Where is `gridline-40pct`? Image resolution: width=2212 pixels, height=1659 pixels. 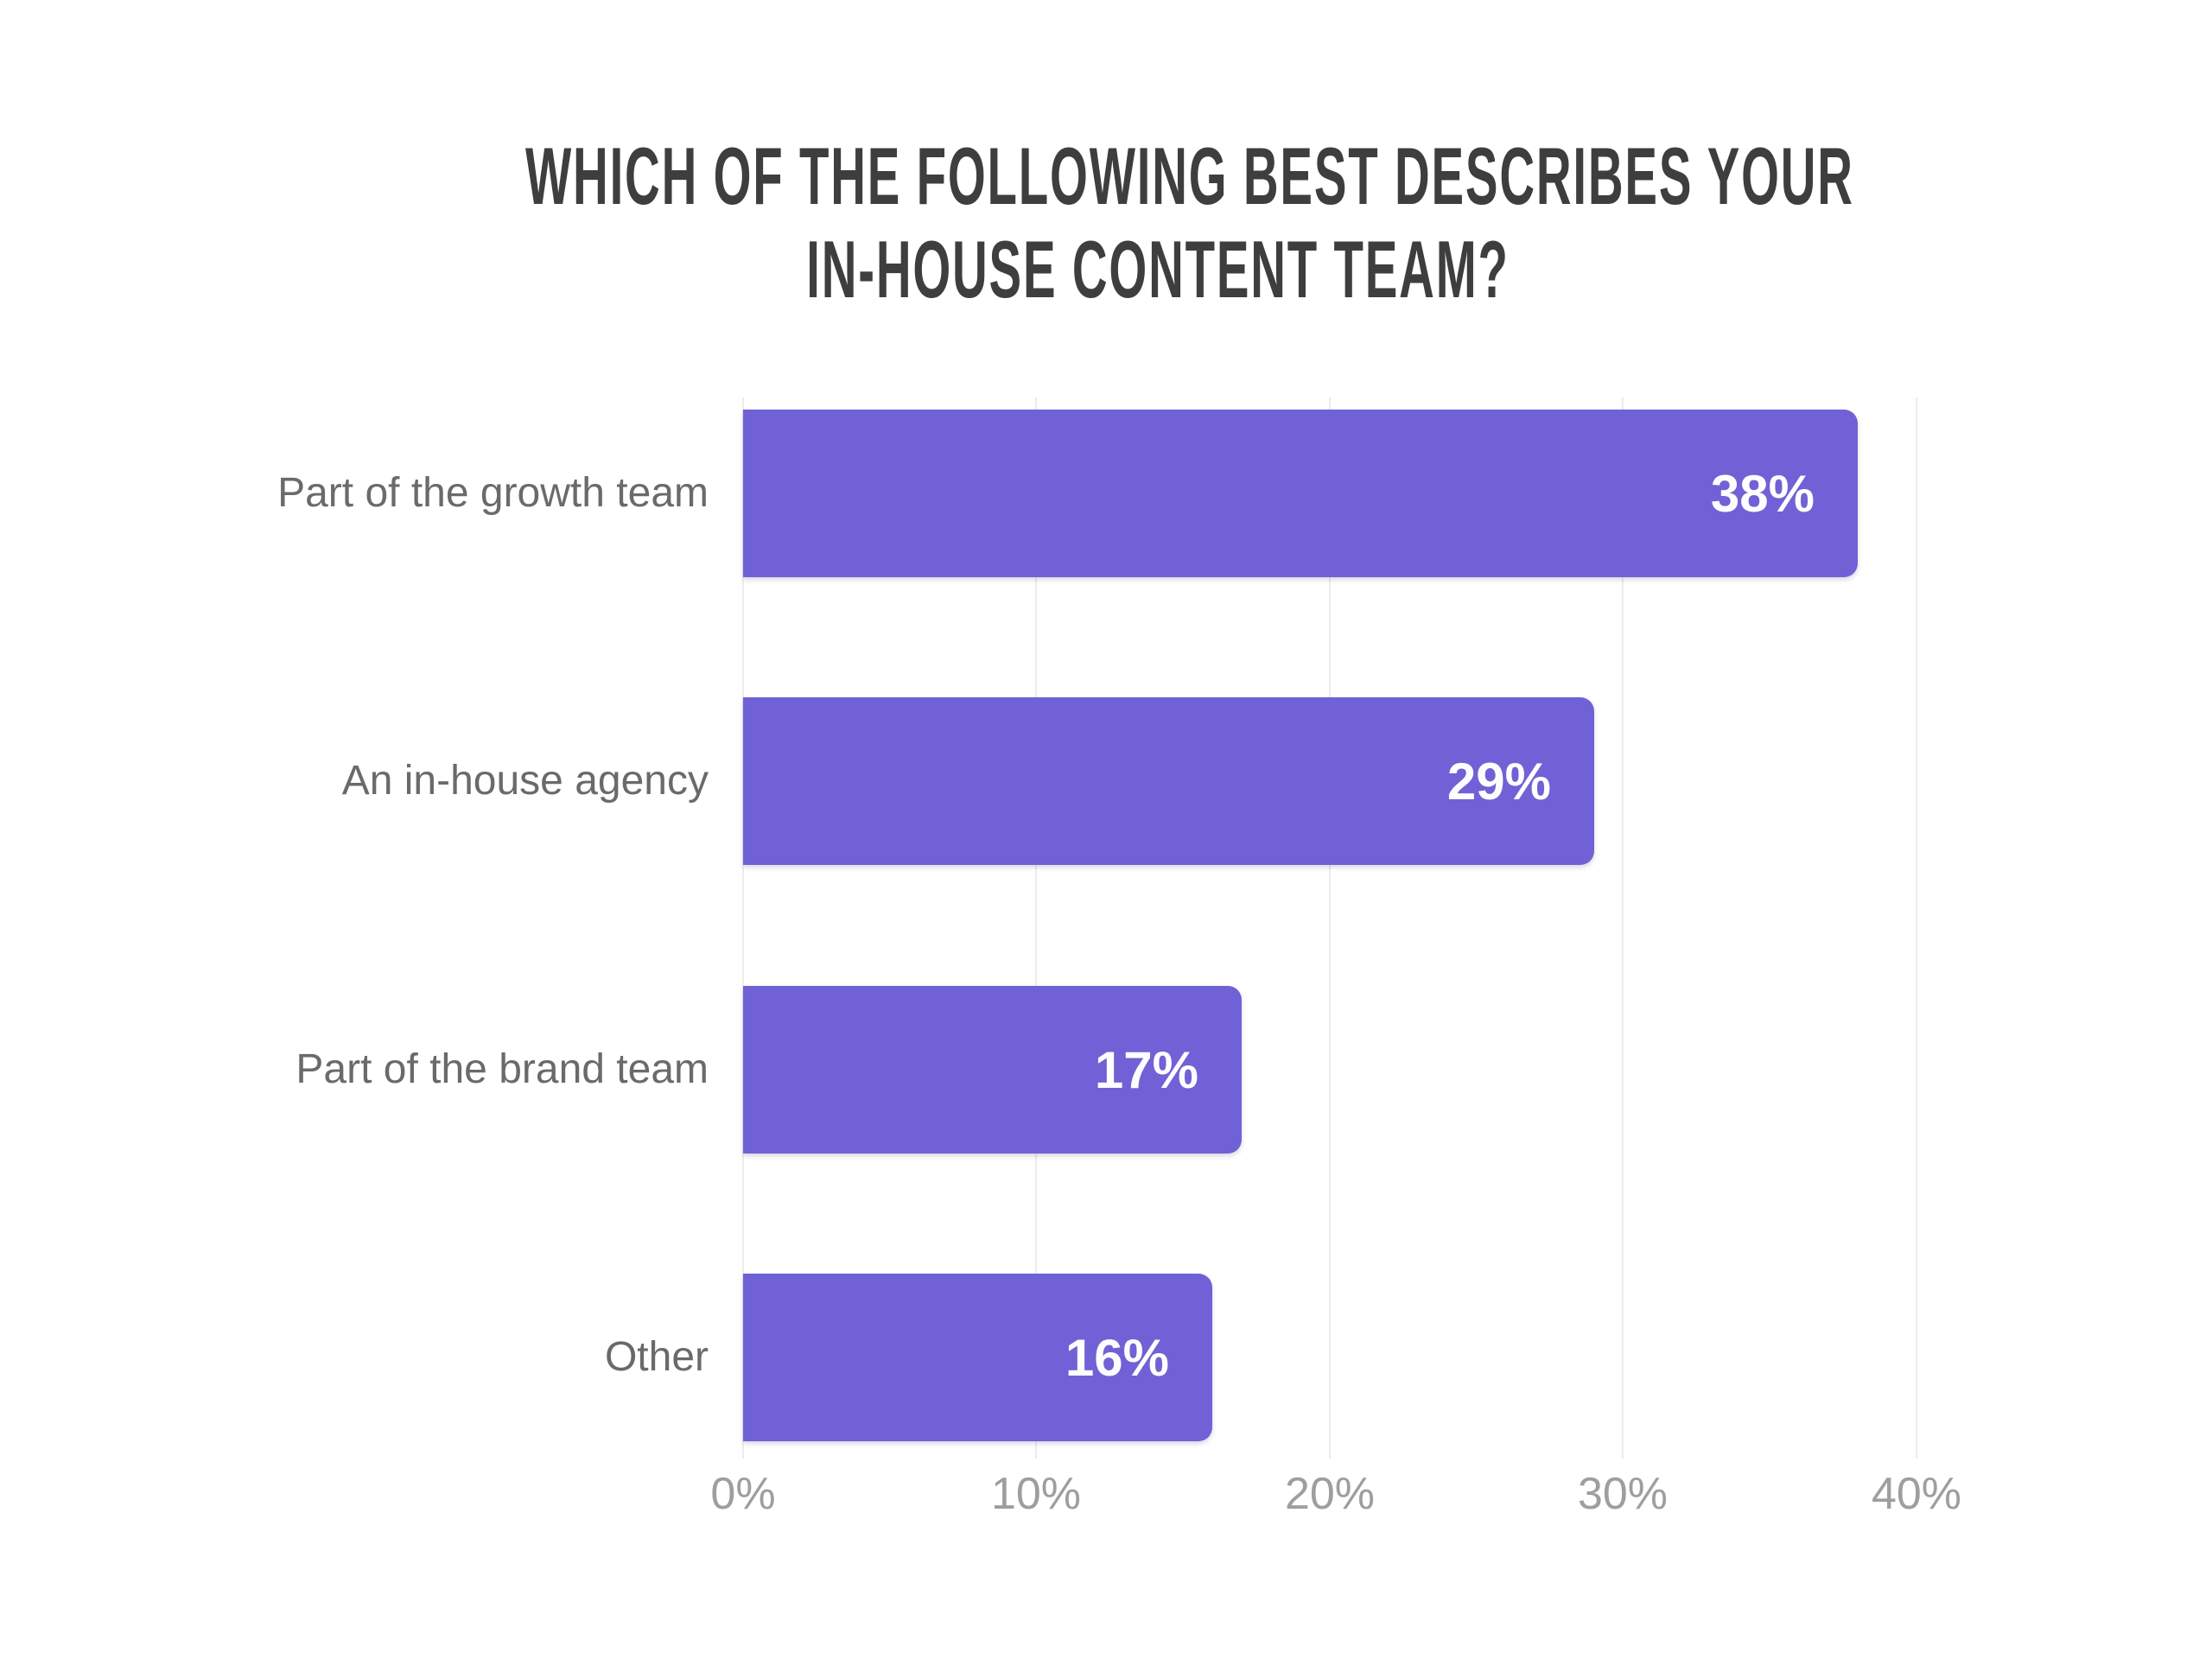
gridline-40pct is located at coordinates (1916, 928).